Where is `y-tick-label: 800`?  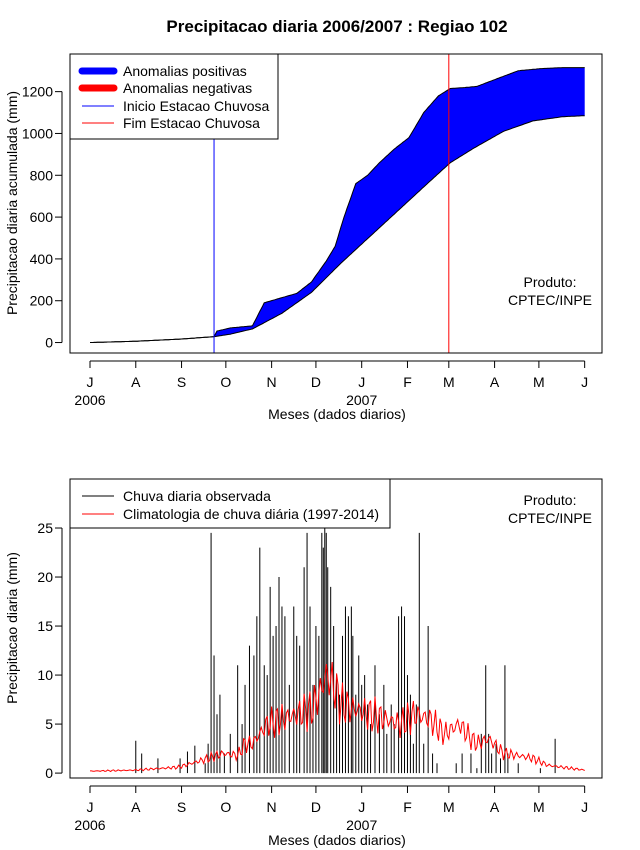
y-tick-label: 800 is located at coordinates (42, 175).